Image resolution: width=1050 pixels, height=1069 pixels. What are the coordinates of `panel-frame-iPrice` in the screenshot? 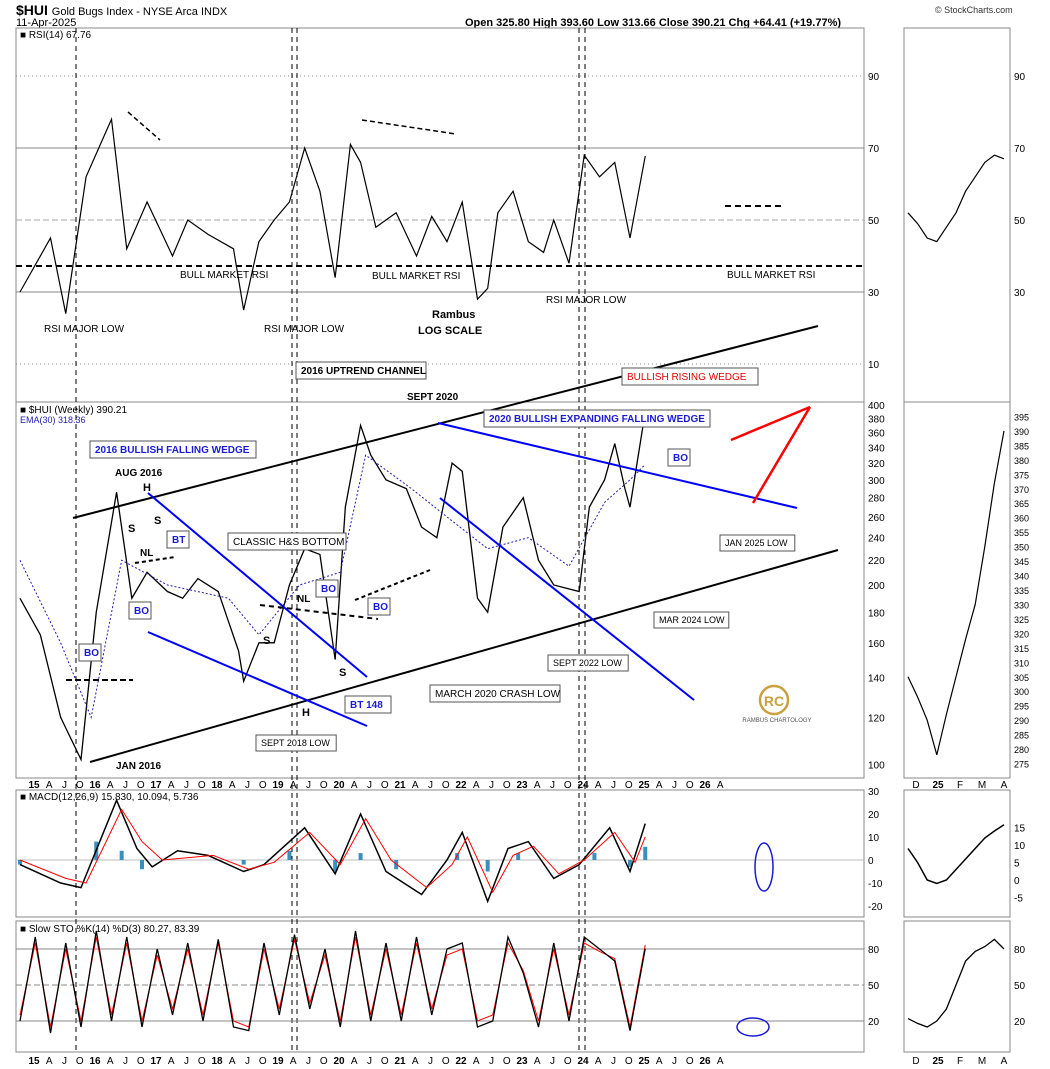 It's located at (957, 590).